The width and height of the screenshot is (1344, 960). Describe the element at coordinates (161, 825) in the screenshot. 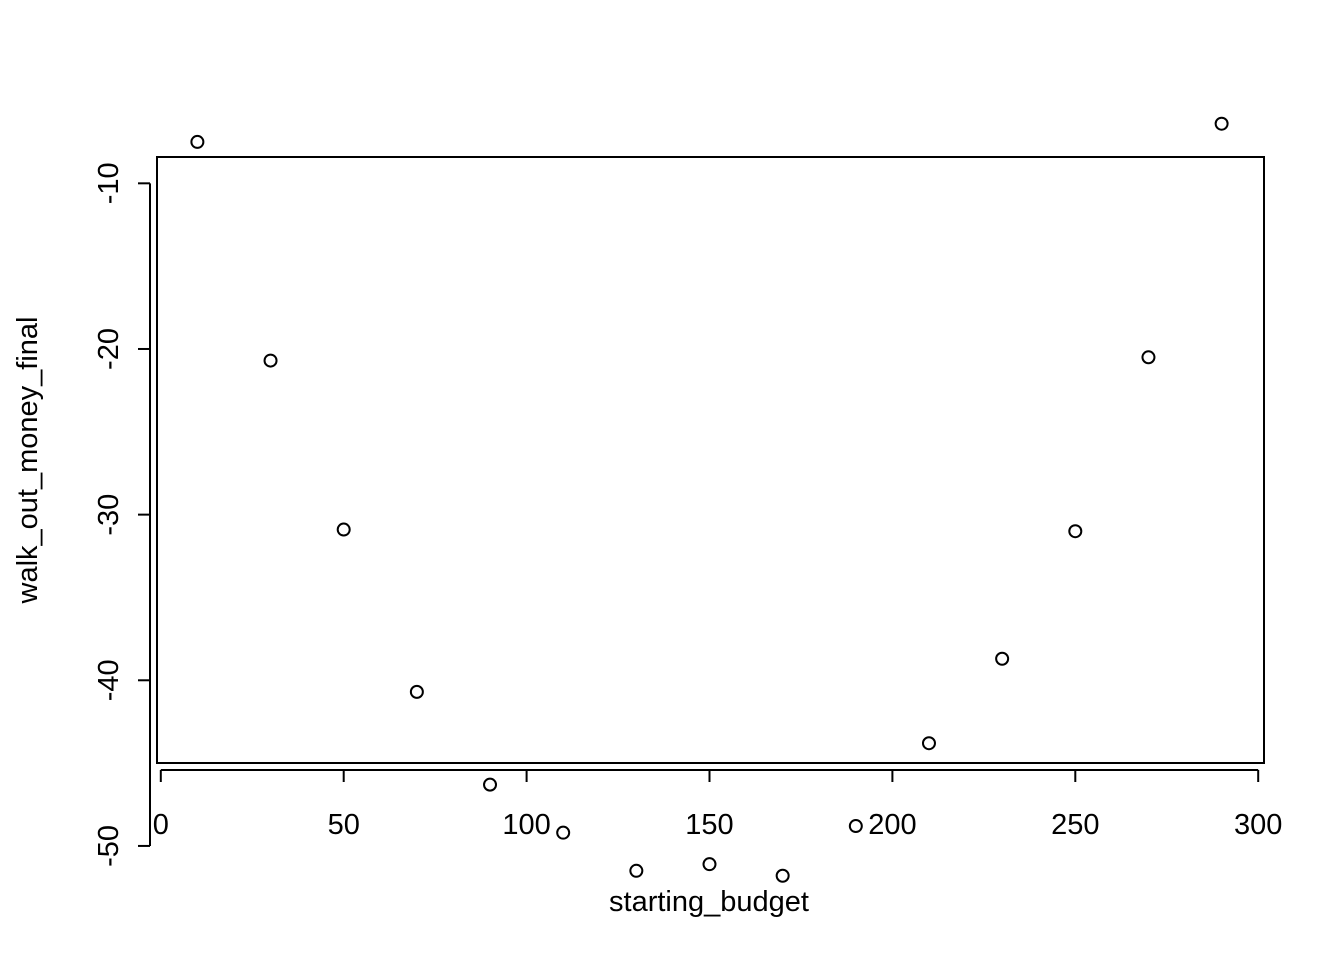

I see `x-tick-label: 0` at that location.